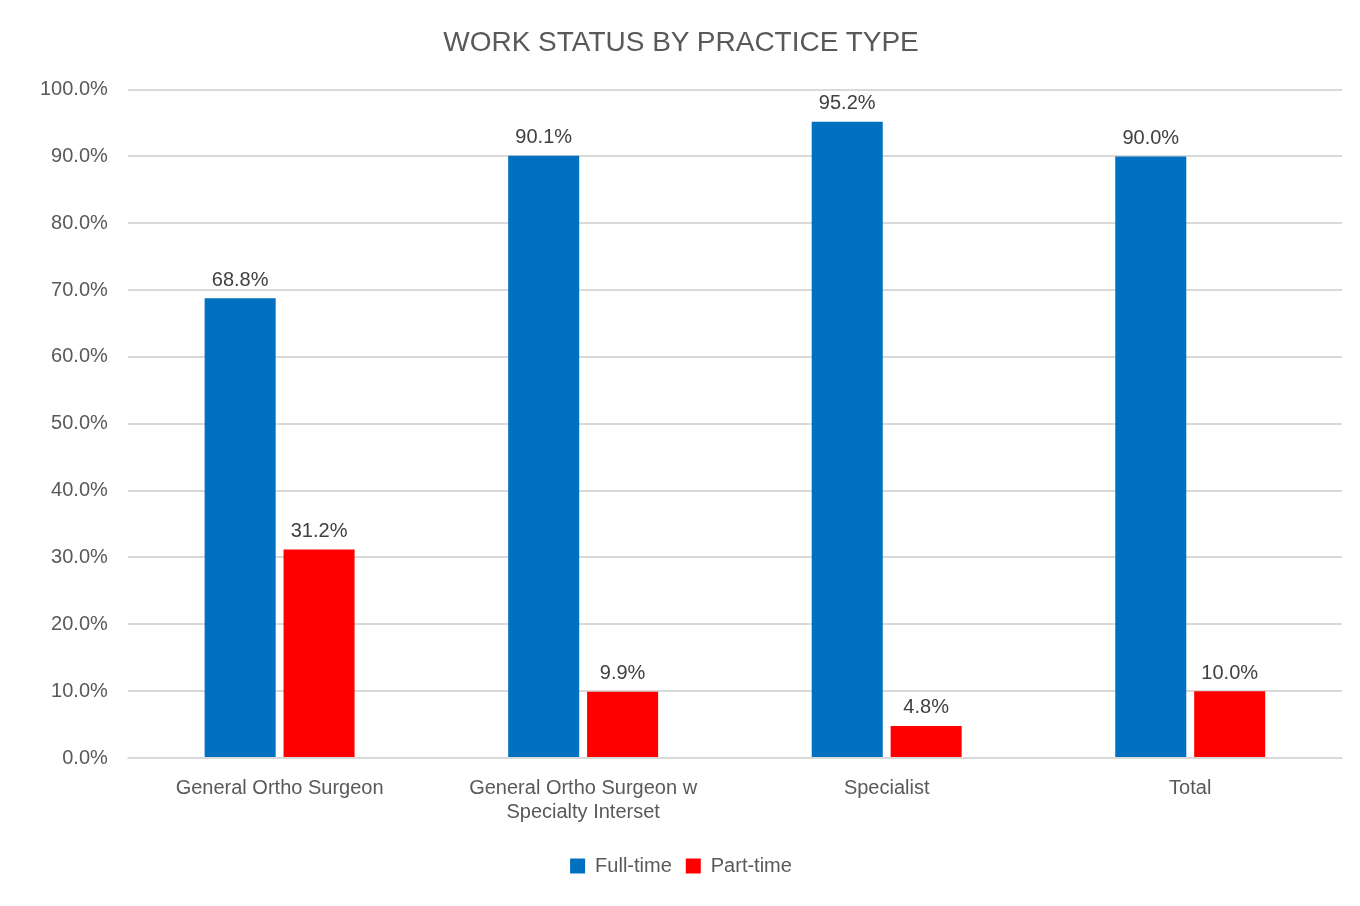 This screenshot has height=906, width=1360. I want to click on x-tick-label: Total, so click(1190, 786).